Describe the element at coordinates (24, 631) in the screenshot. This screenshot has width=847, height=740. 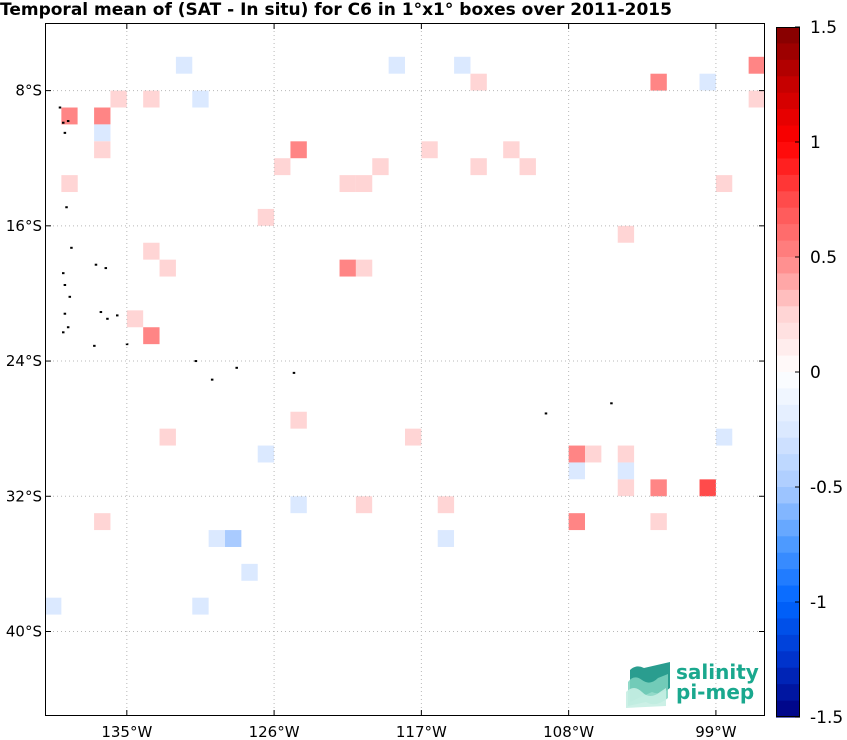
I see `y-tick-label: 40°S` at that location.